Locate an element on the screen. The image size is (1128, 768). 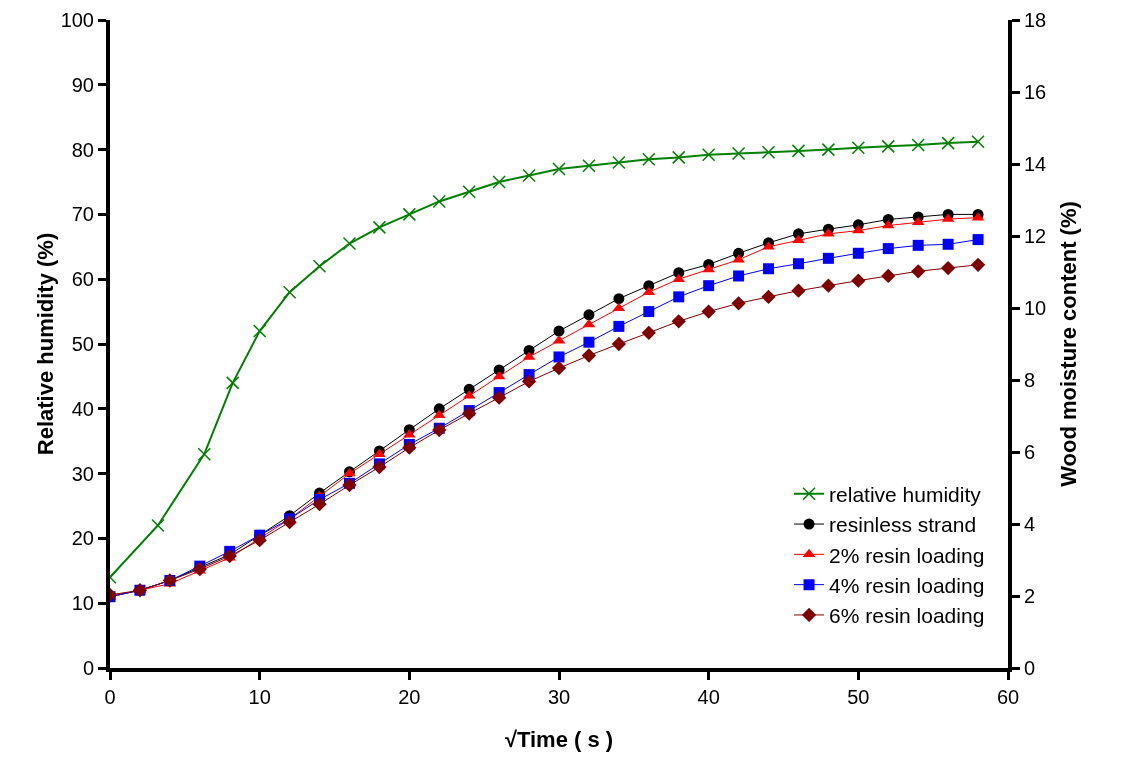
y-tick-label: 20 is located at coordinates (82, 538).